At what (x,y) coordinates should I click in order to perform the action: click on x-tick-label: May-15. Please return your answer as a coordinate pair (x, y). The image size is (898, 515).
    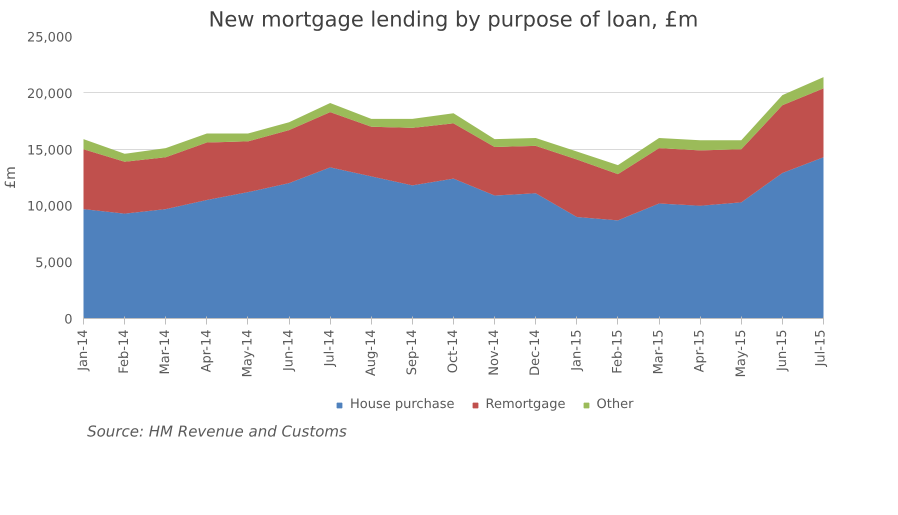
    Looking at the image, I should click on (741, 353).